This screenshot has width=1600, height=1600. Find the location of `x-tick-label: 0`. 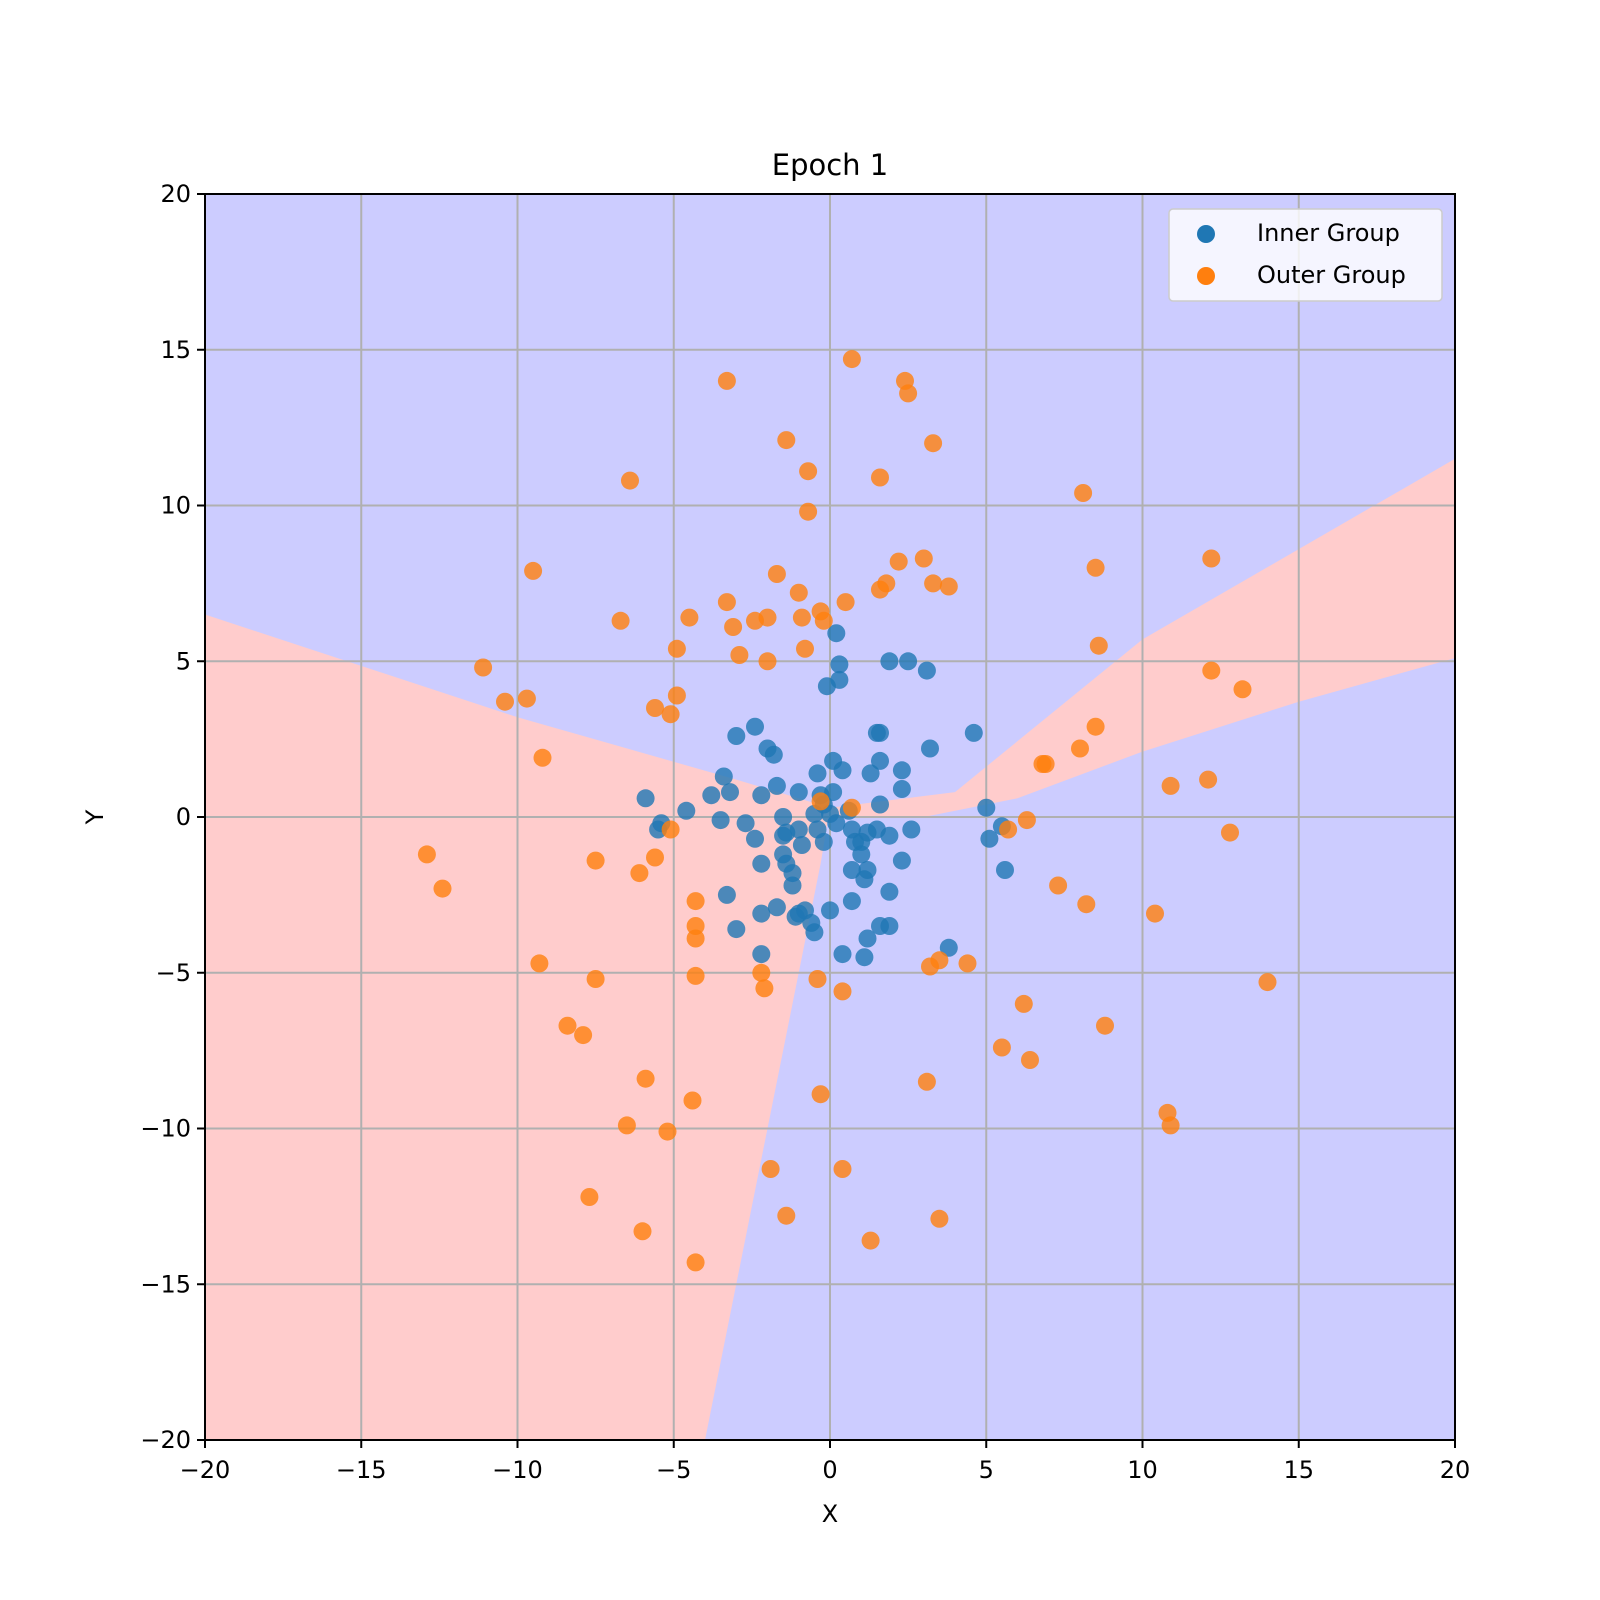

x-tick-label: 0 is located at coordinates (829, 1470).